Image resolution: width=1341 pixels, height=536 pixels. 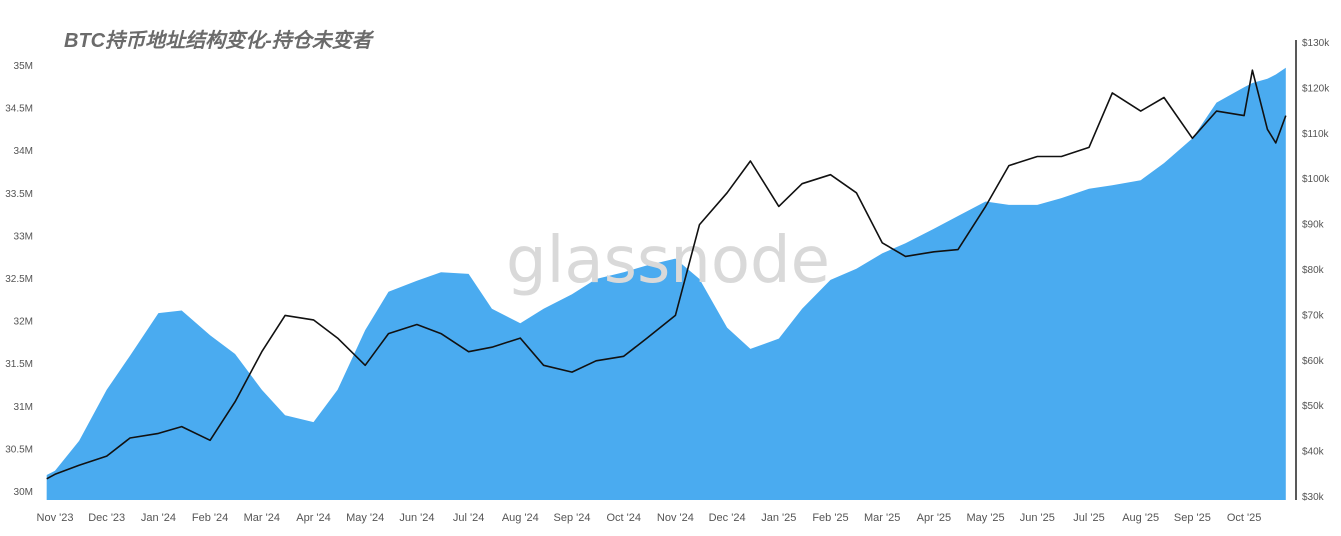 What do you see at coordinates (19, 194) in the screenshot?
I see `left-axis-tick-label: 33.5M` at bounding box center [19, 194].